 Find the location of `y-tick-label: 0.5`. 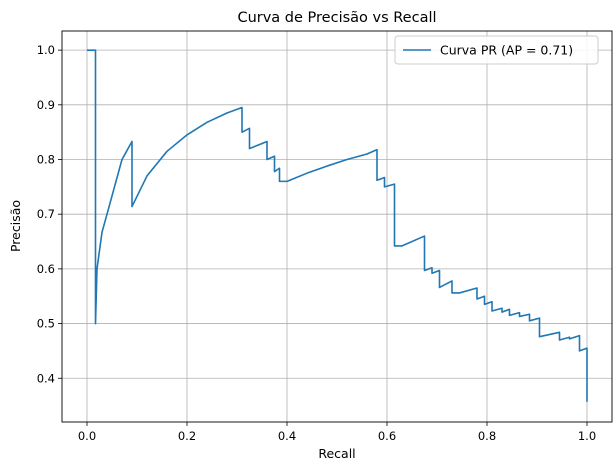

y-tick-label: 0.5 is located at coordinates (46, 324).